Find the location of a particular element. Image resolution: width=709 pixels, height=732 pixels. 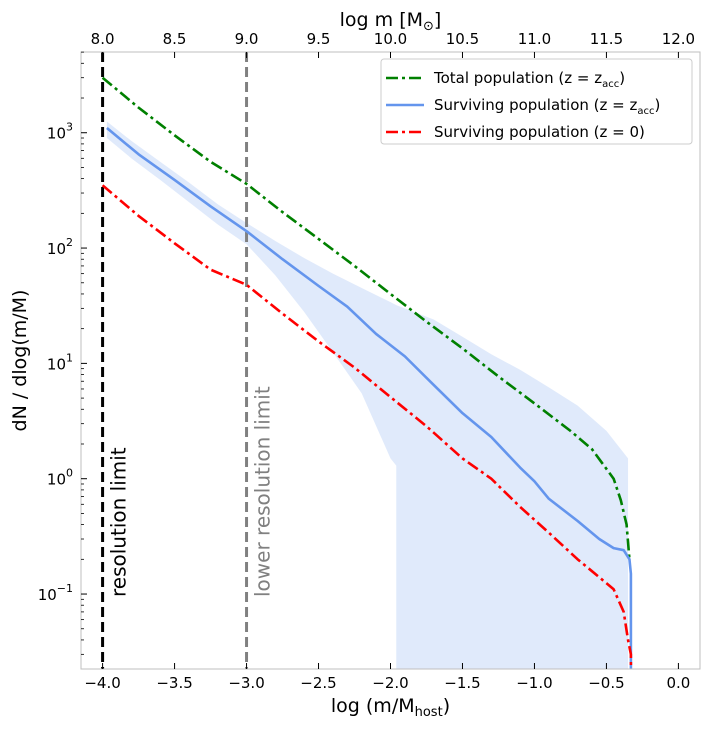

y-tick-label: 10⁰ is located at coordinates (60, 478).